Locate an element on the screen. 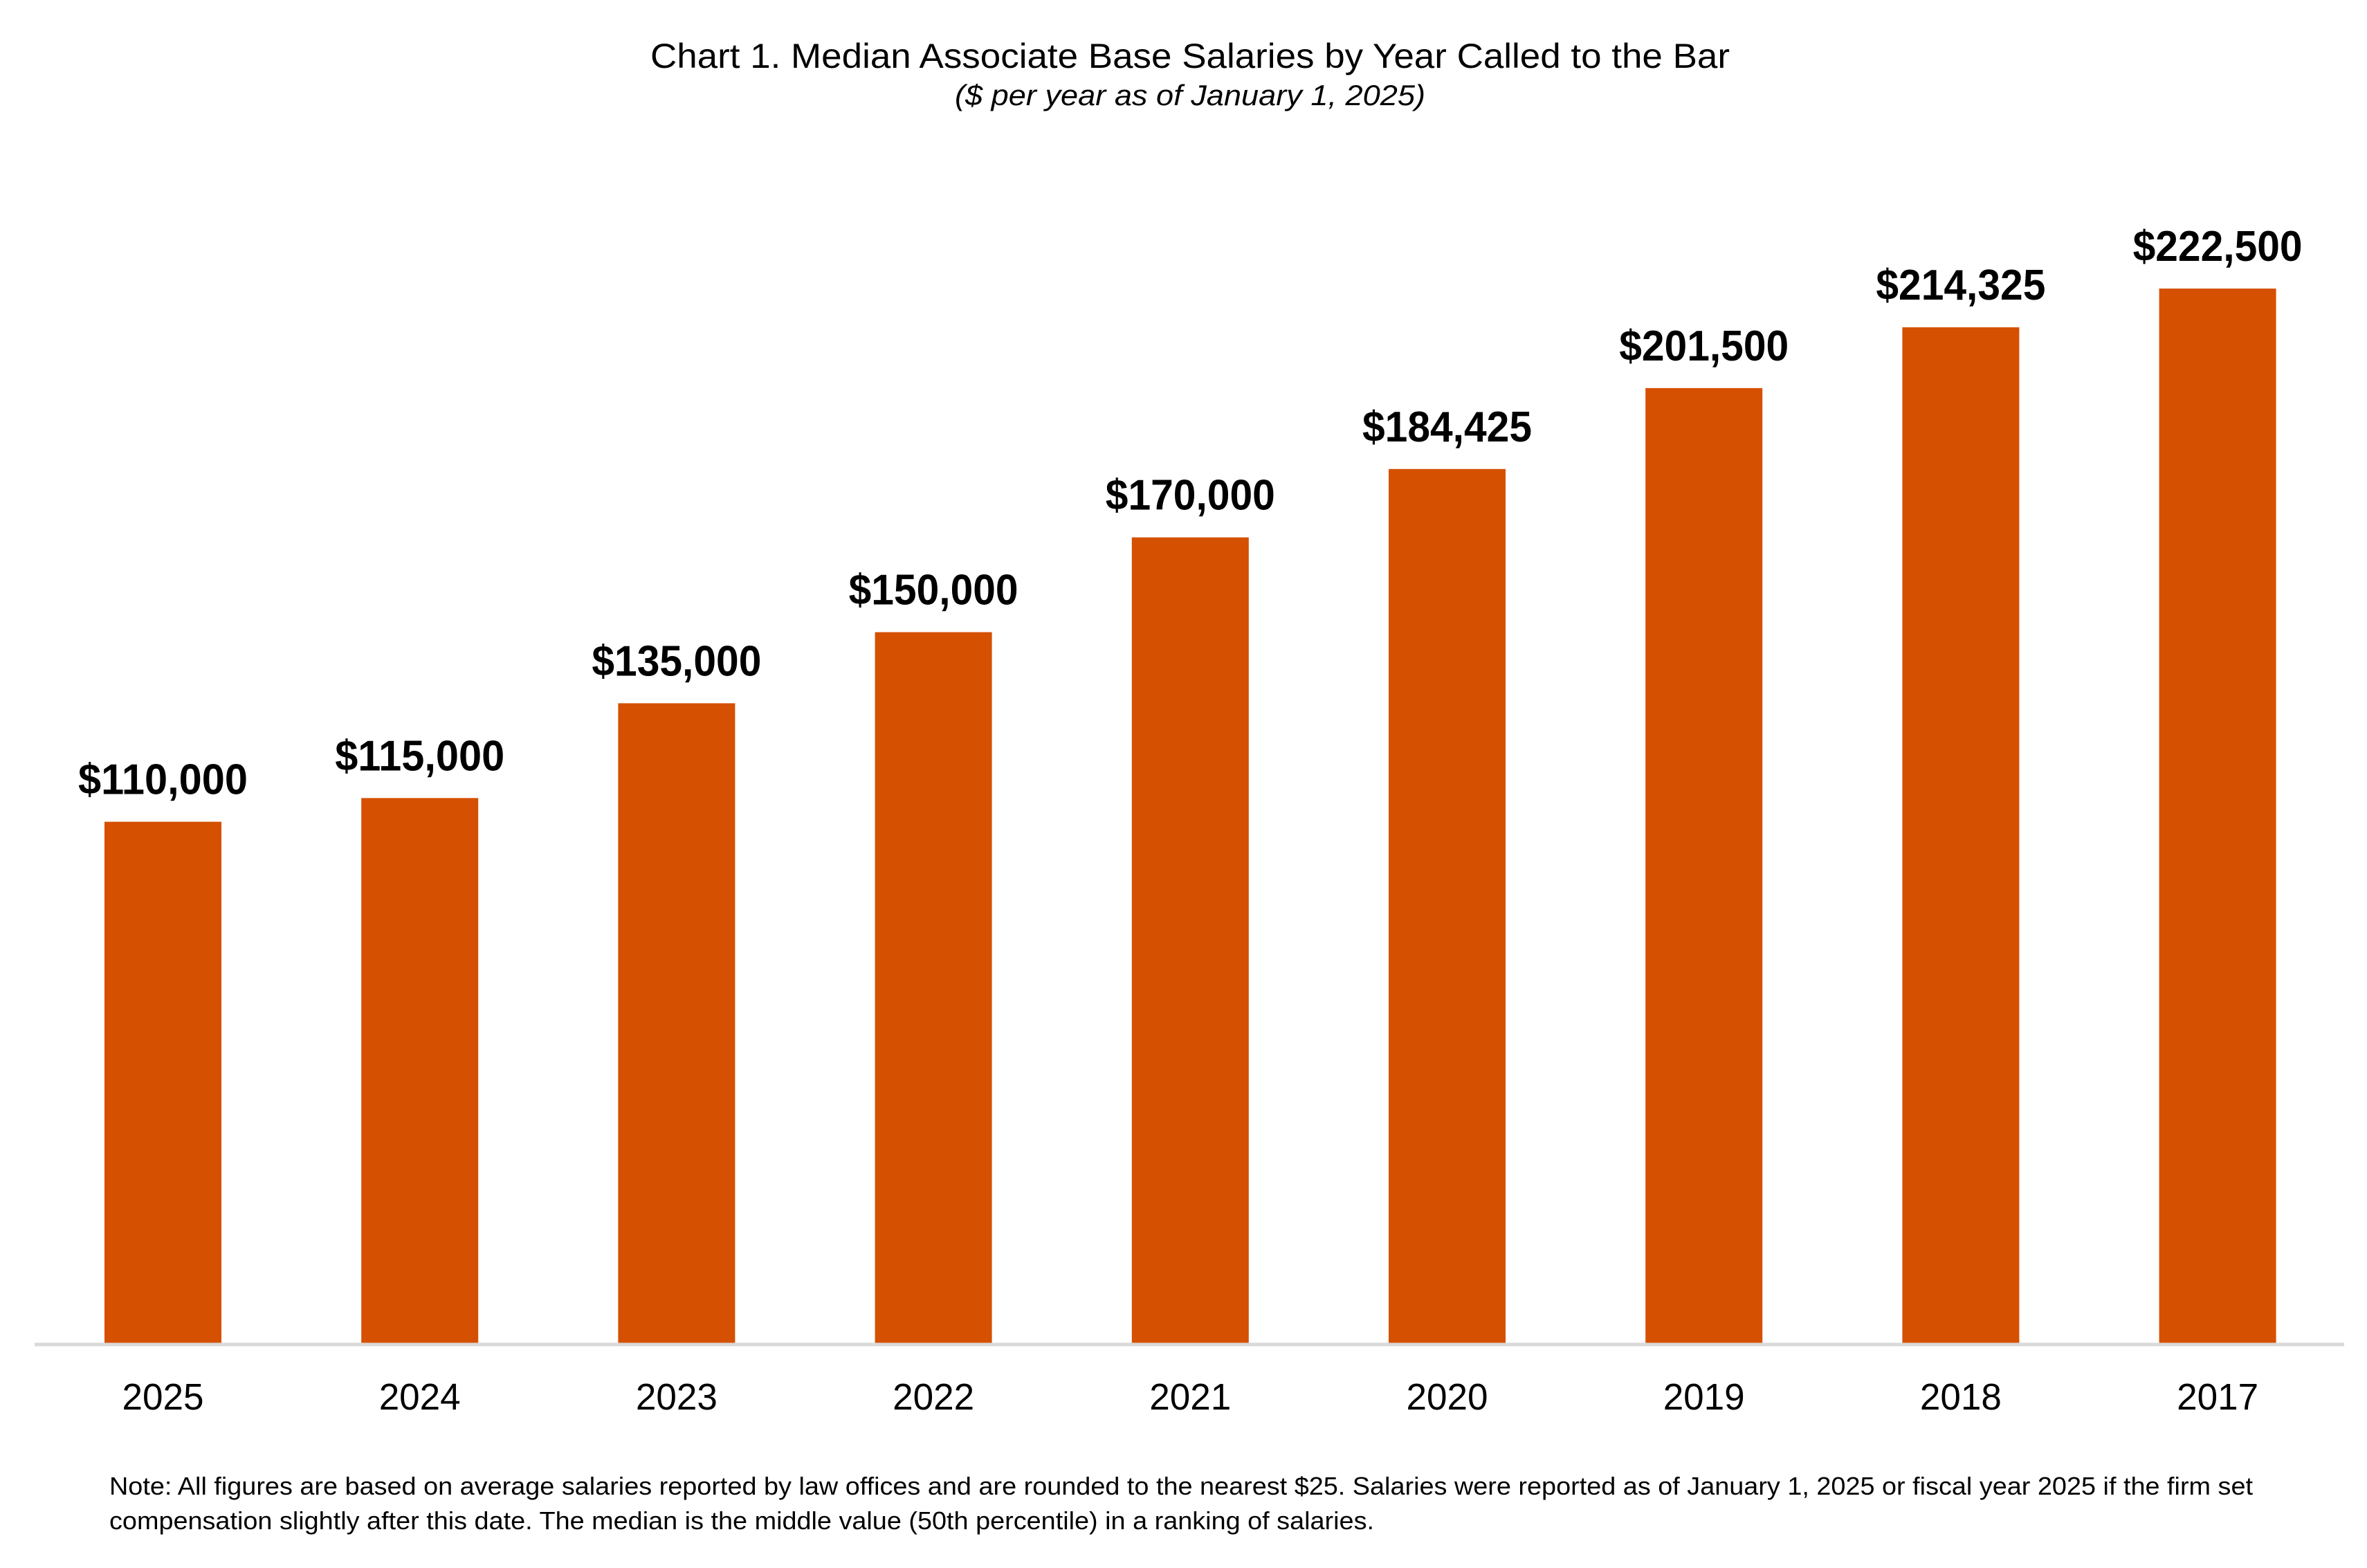  data-label-2023: $135,000 is located at coordinates (677, 661).